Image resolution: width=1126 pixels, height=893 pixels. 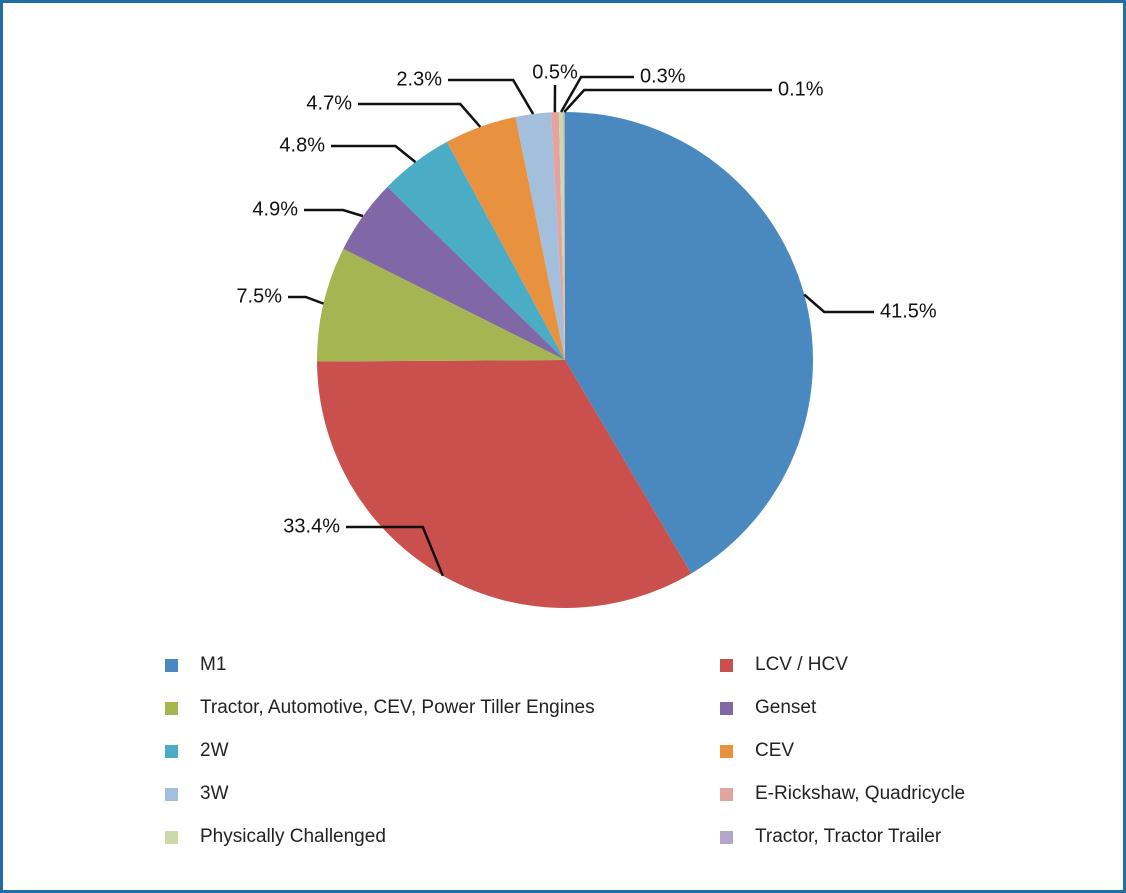 I want to click on legend-label: M1, so click(x=213, y=664).